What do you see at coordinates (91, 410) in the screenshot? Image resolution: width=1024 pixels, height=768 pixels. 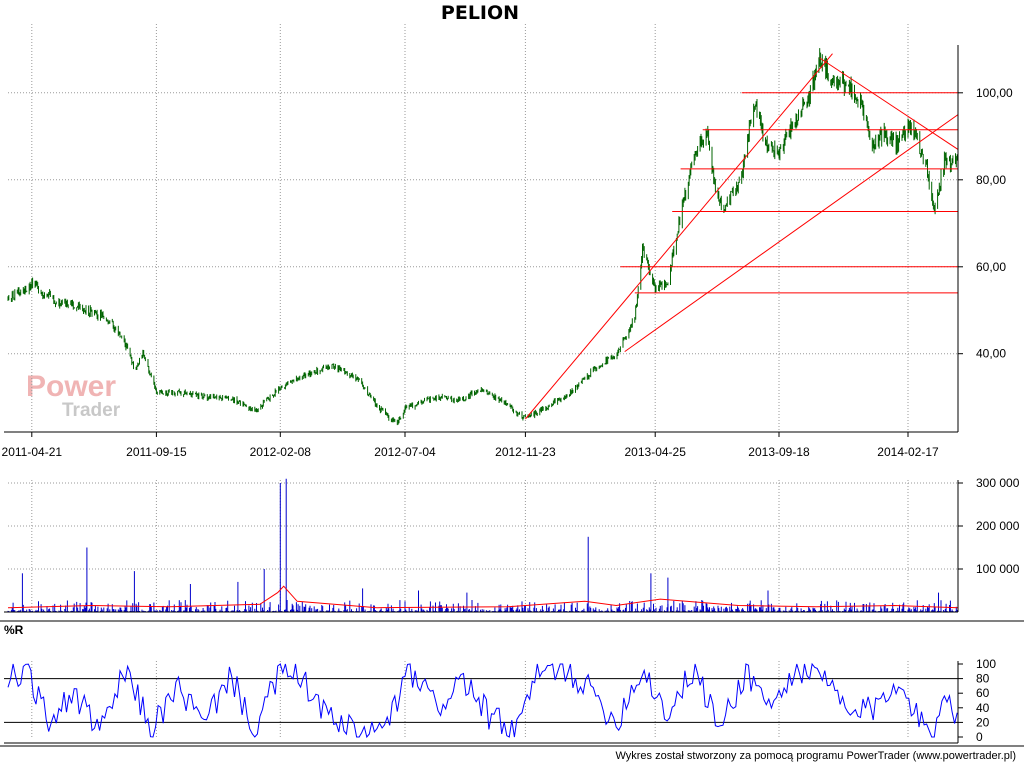 I see `watermark-trader: Trader` at bounding box center [91, 410].